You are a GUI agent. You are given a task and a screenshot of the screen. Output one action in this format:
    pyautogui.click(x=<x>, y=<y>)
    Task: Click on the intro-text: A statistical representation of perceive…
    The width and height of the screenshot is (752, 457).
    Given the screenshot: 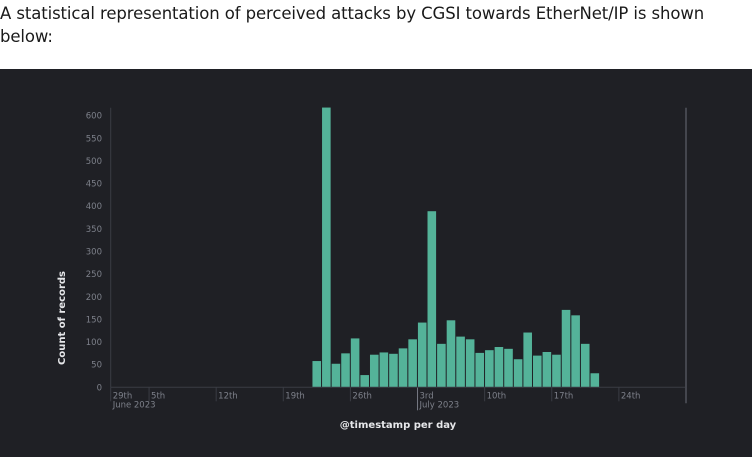 What is the action you would take?
    pyautogui.click(x=352, y=25)
    